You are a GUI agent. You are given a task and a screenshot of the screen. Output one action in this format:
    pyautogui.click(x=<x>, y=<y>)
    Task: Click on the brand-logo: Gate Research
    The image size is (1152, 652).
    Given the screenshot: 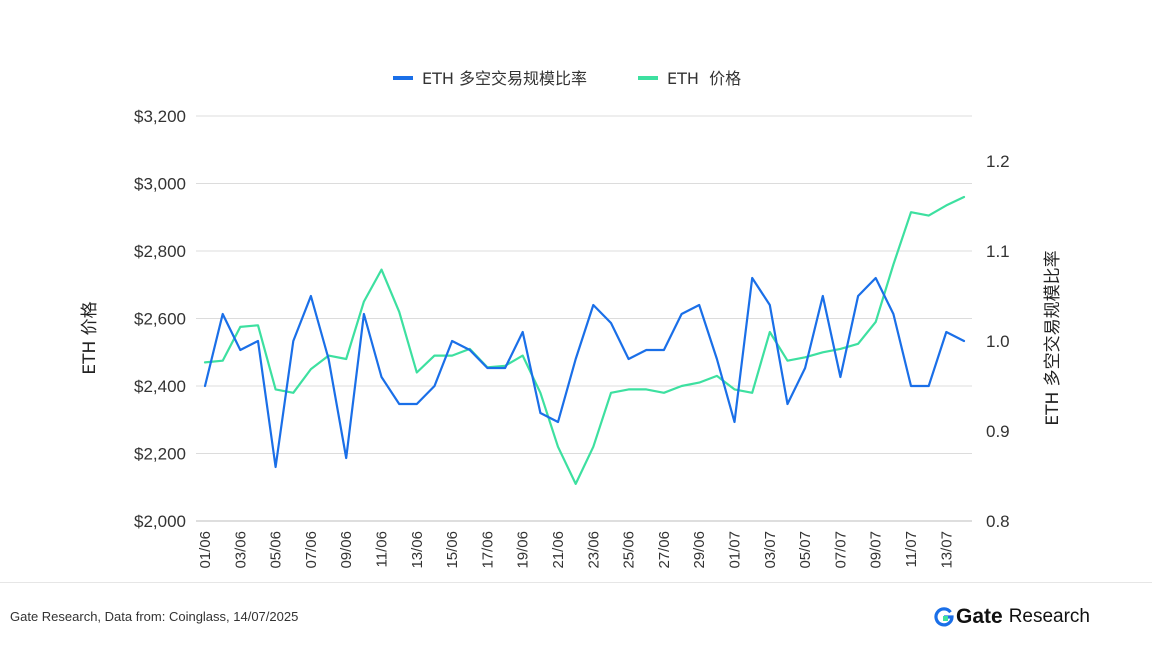 What is the action you would take?
    pyautogui.click(x=1012, y=617)
    